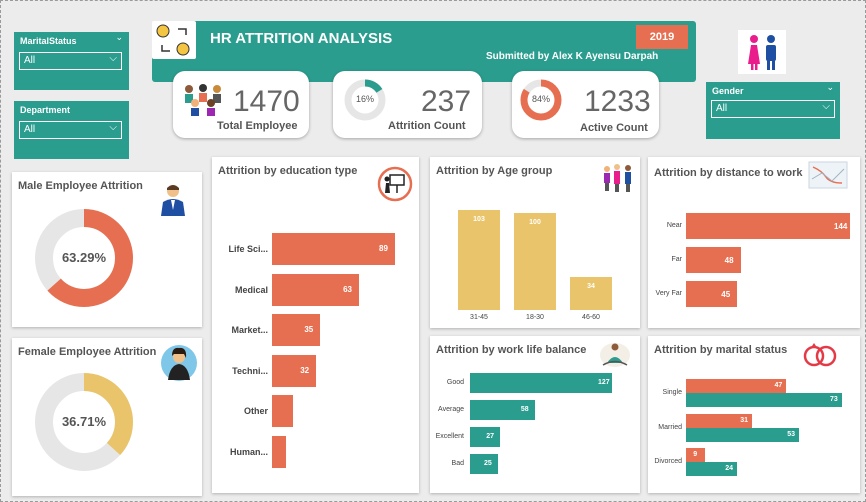 This screenshot has width=866, height=502. I want to click on slicer-label: Department, so click(45, 110).